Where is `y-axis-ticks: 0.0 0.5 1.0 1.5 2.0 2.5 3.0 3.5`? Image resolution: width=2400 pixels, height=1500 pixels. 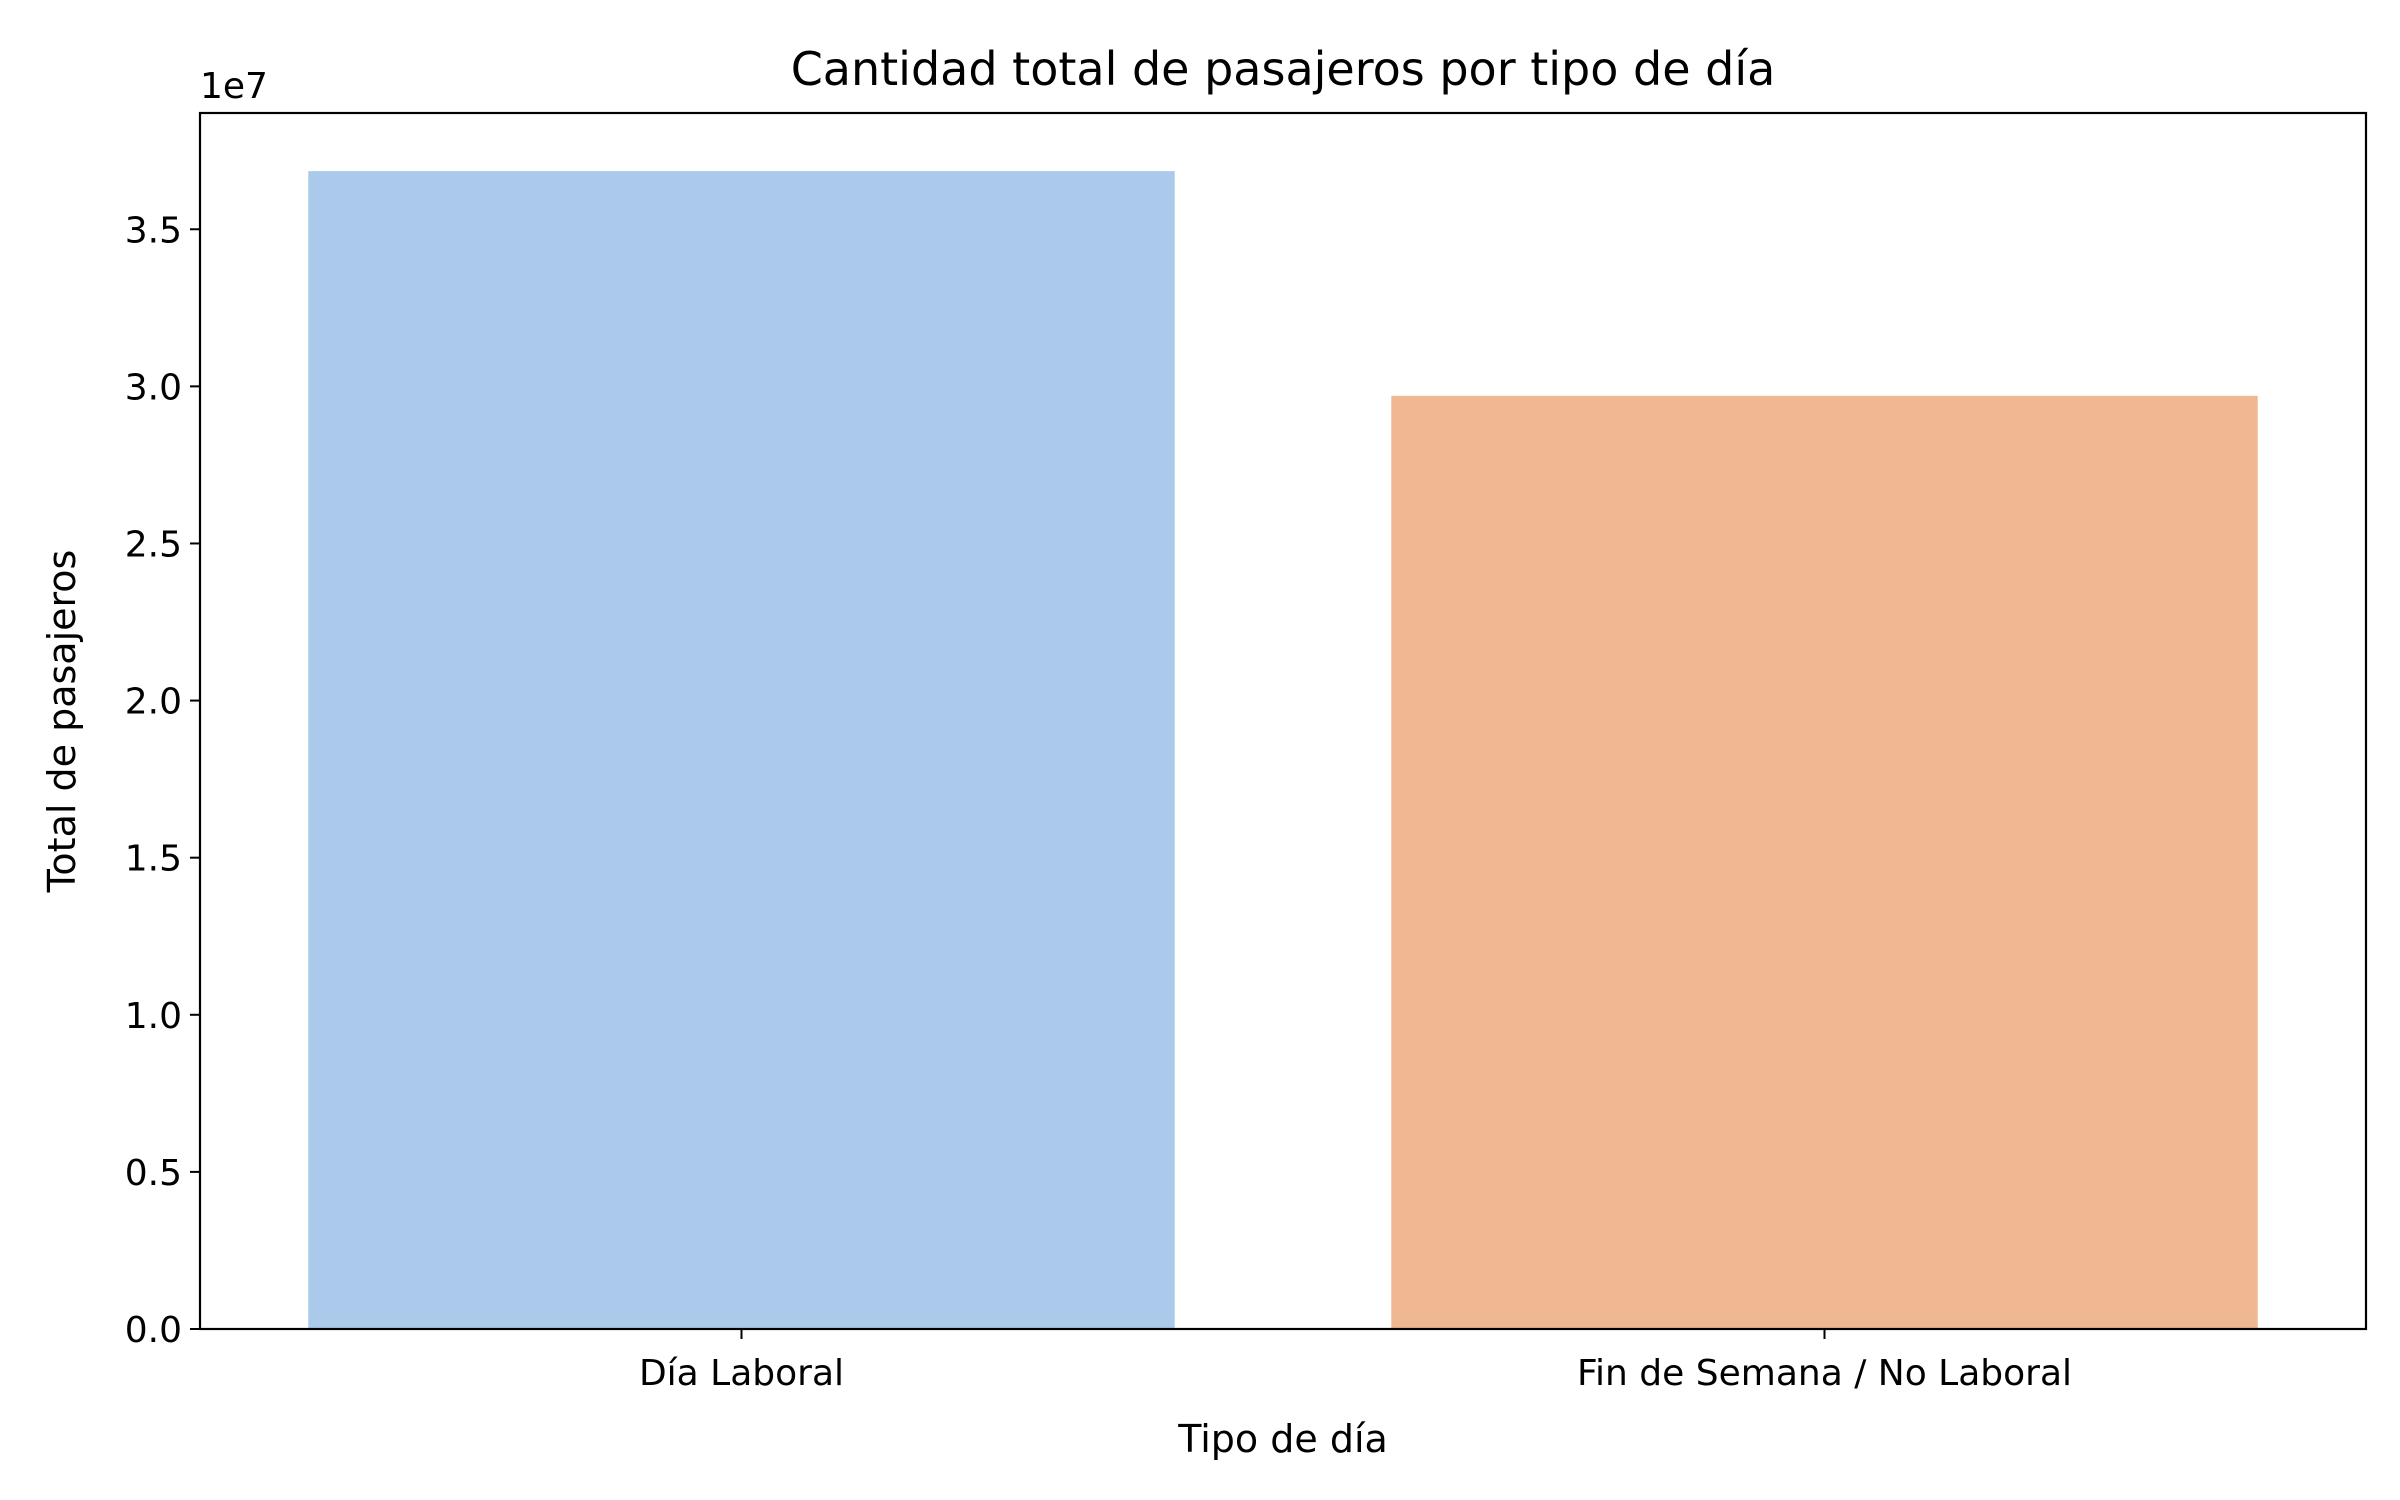
y-axis-ticks: 0.0 0.5 1.0 1.5 2.0 2.5 3.0 3.5 is located at coordinates (162, 780).